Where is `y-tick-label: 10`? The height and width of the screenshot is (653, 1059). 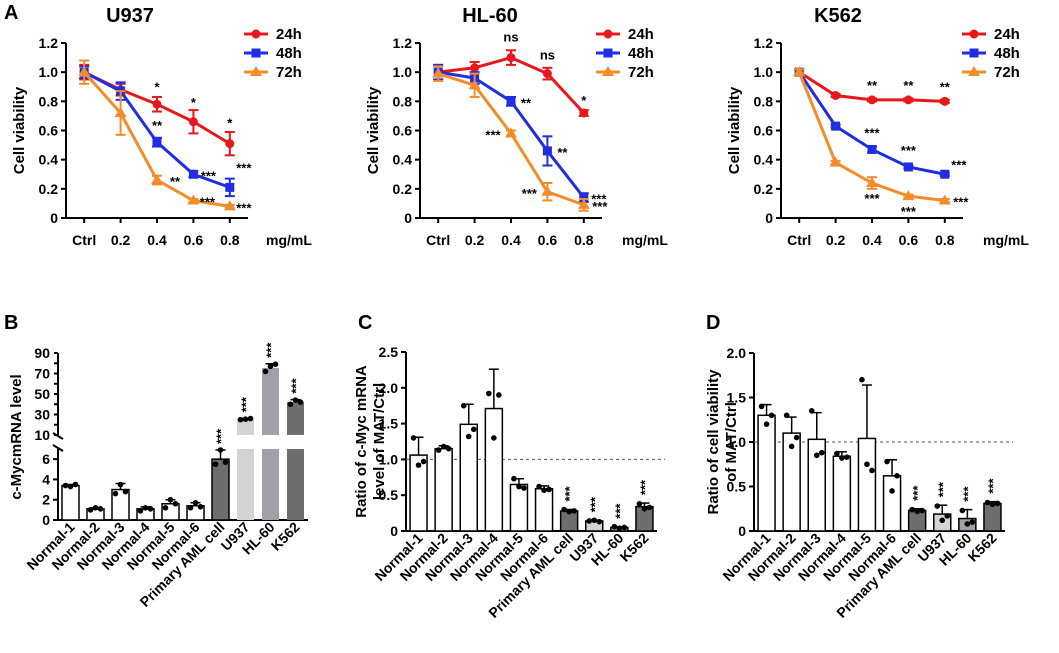 y-tick-label: 10 is located at coordinates (42, 435).